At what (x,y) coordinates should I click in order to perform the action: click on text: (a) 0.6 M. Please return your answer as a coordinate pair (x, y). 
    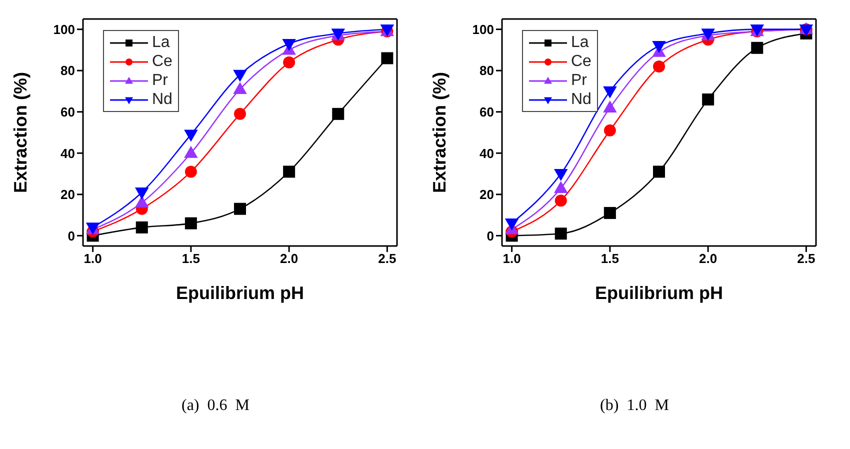
    Looking at the image, I should click on (215, 406).